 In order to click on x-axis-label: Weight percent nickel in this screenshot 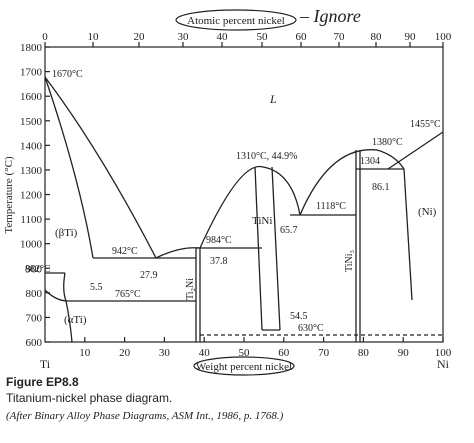, I will do `click(244, 367)`.